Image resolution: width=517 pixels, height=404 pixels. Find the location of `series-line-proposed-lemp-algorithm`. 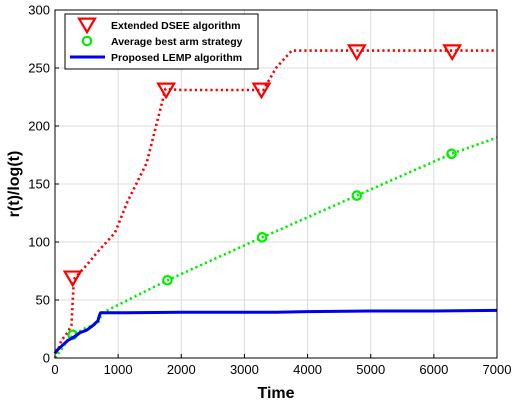

series-line-proposed-lemp-algorithm is located at coordinates (275, 331).